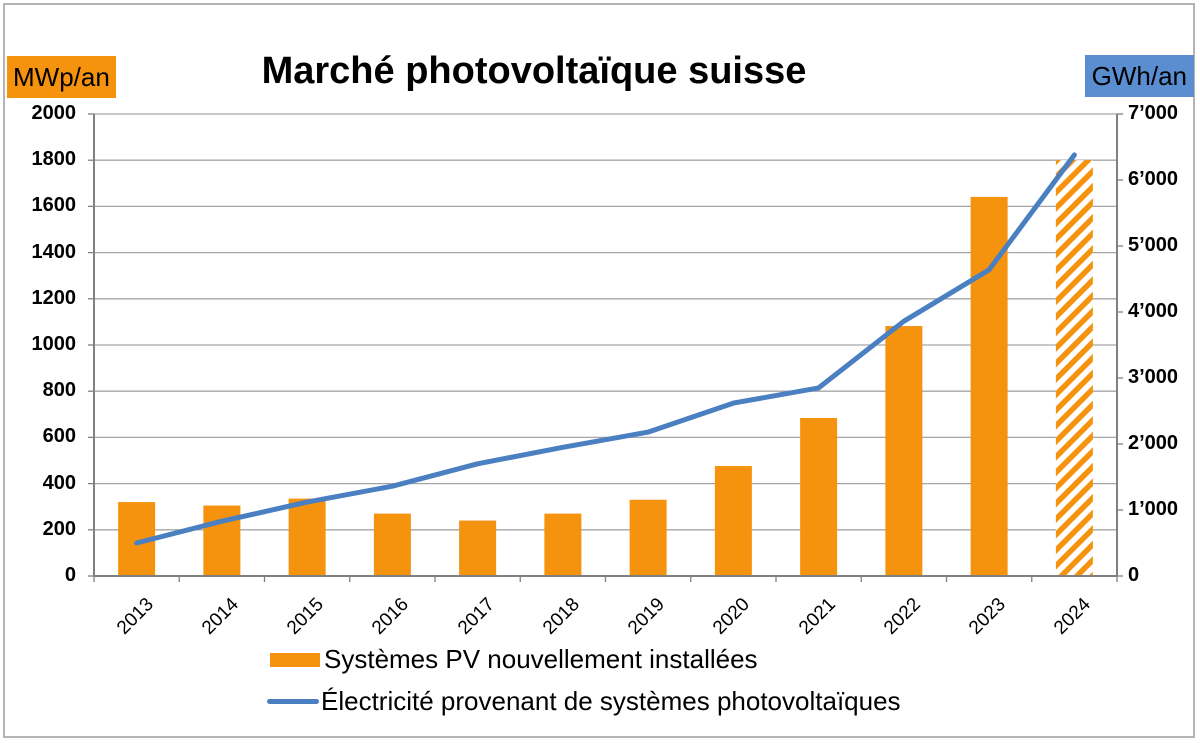 This screenshot has width=1200, height=743. What do you see at coordinates (541, 659) in the screenshot?
I see `legend-bar-label: Systèmes PV nouvellement installées` at bounding box center [541, 659].